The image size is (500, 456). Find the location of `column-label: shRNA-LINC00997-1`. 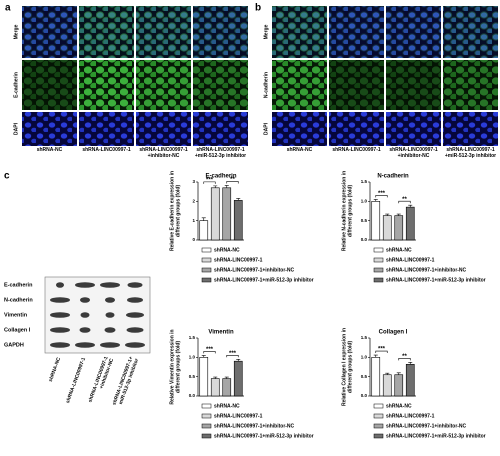

column-label: shRNA-LINC00997-1 is located at coordinates (356, 150).